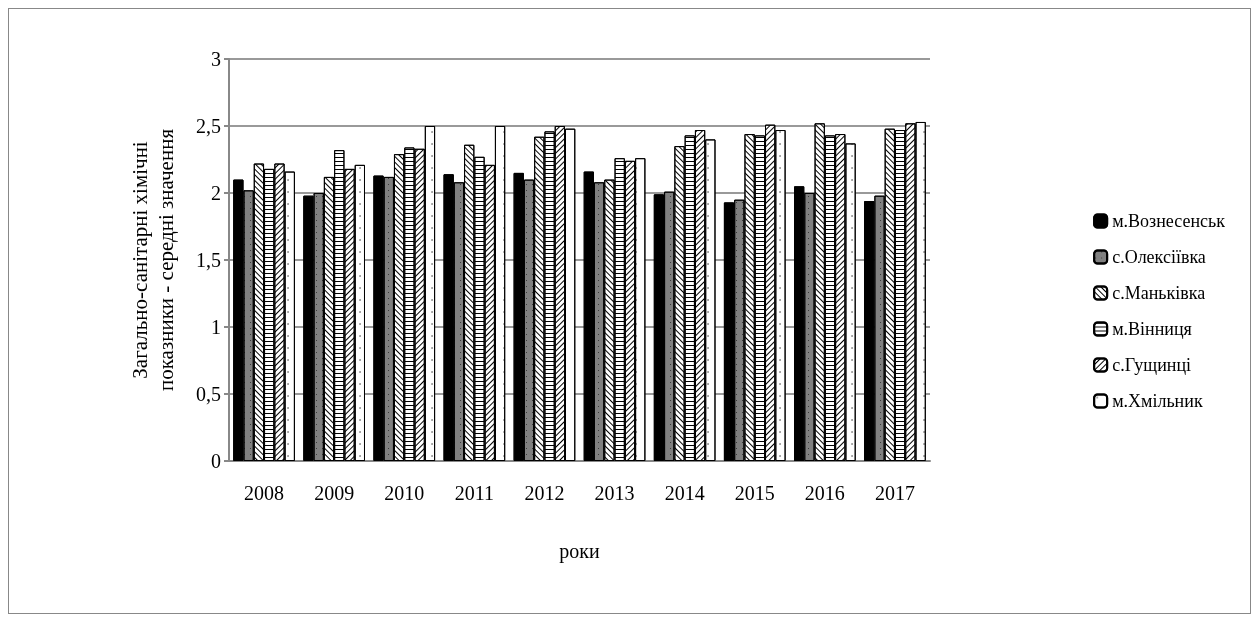 This screenshot has height=622, width=1259. Describe the element at coordinates (216, 327) in the screenshot. I see `y-tick-label: 1` at that location.